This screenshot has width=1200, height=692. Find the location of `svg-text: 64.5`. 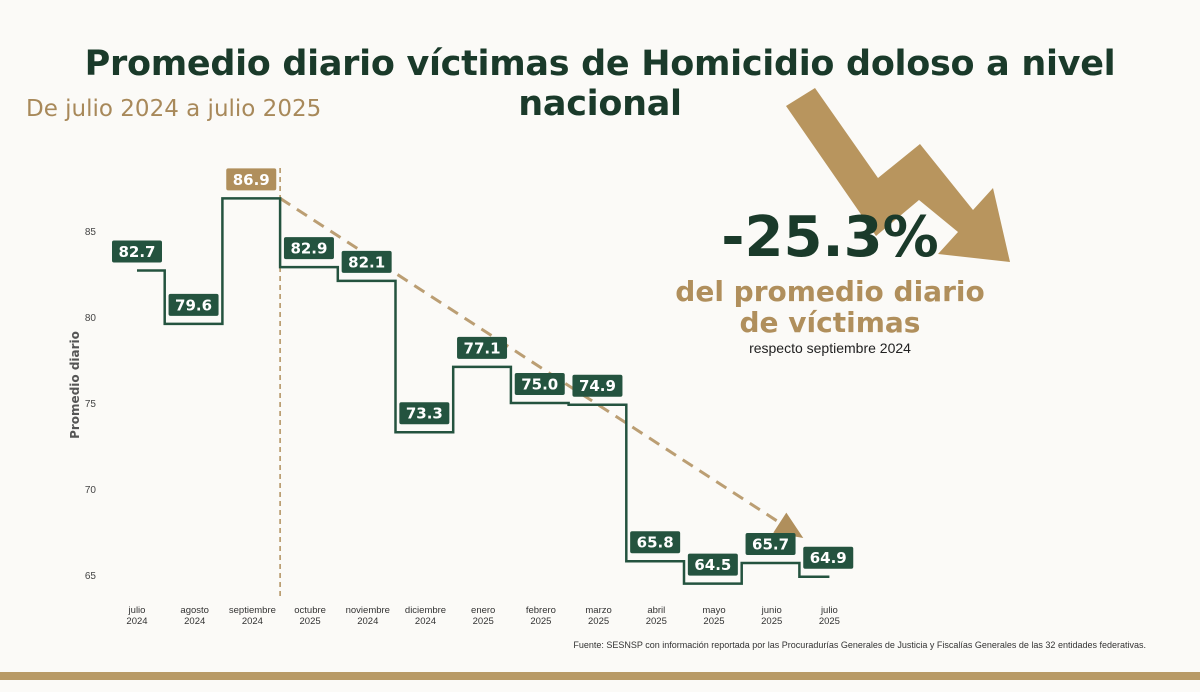

svg-text: 64.5 is located at coordinates (712, 565).